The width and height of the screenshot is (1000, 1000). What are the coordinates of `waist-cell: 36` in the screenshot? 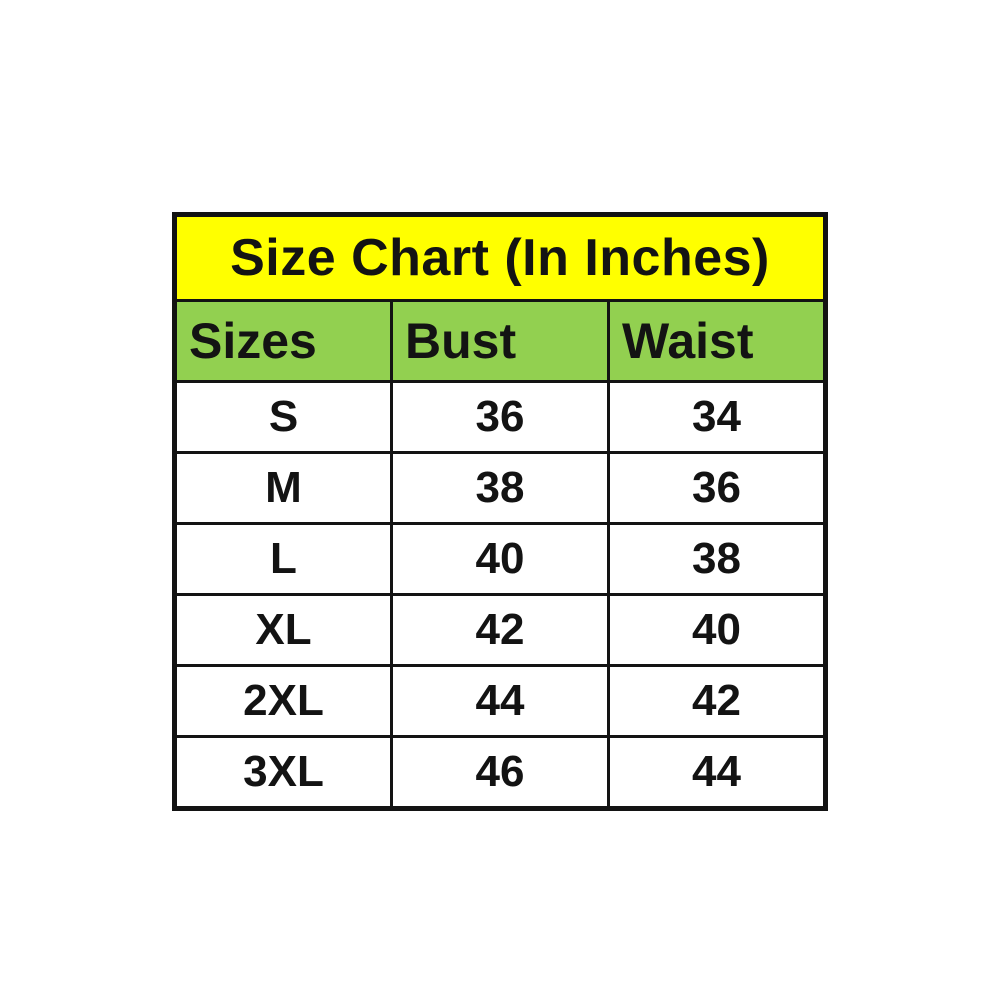 It's located at (717, 488).